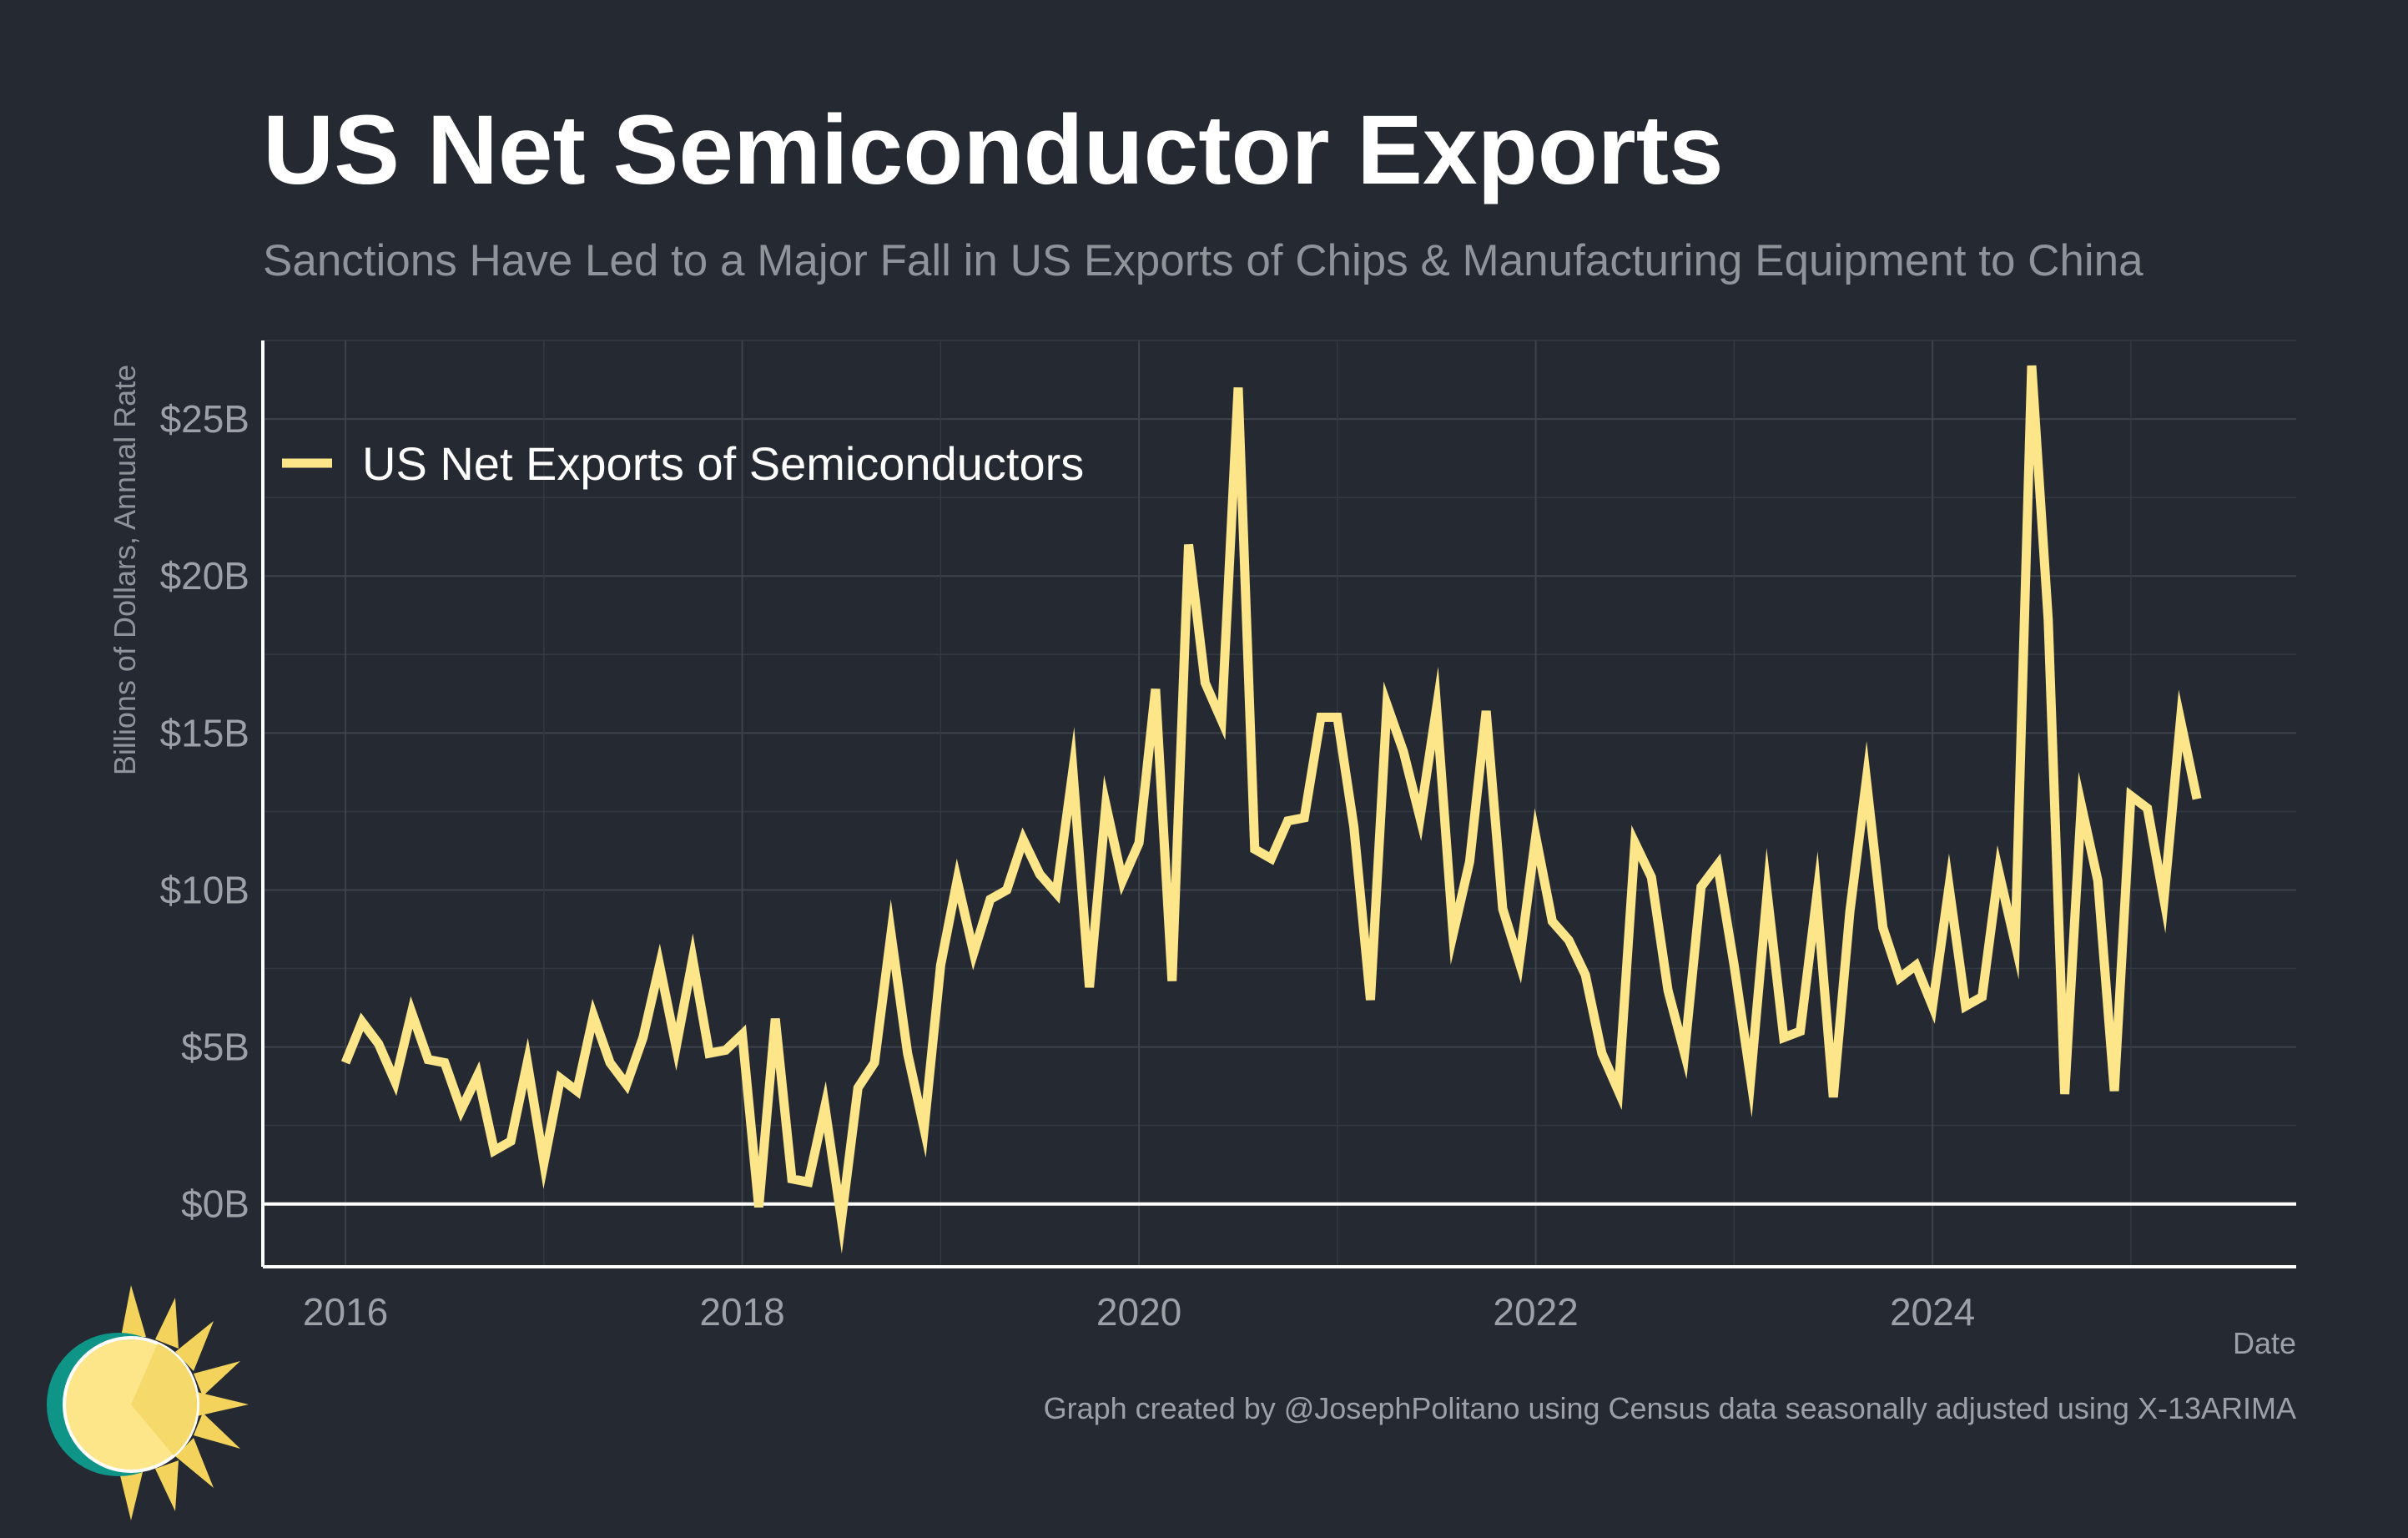  I want to click on x-tick-label: 2022, so click(1535, 1312).